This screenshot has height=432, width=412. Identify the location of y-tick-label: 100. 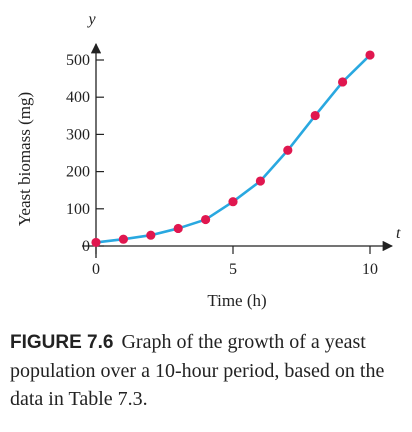
(78, 209).